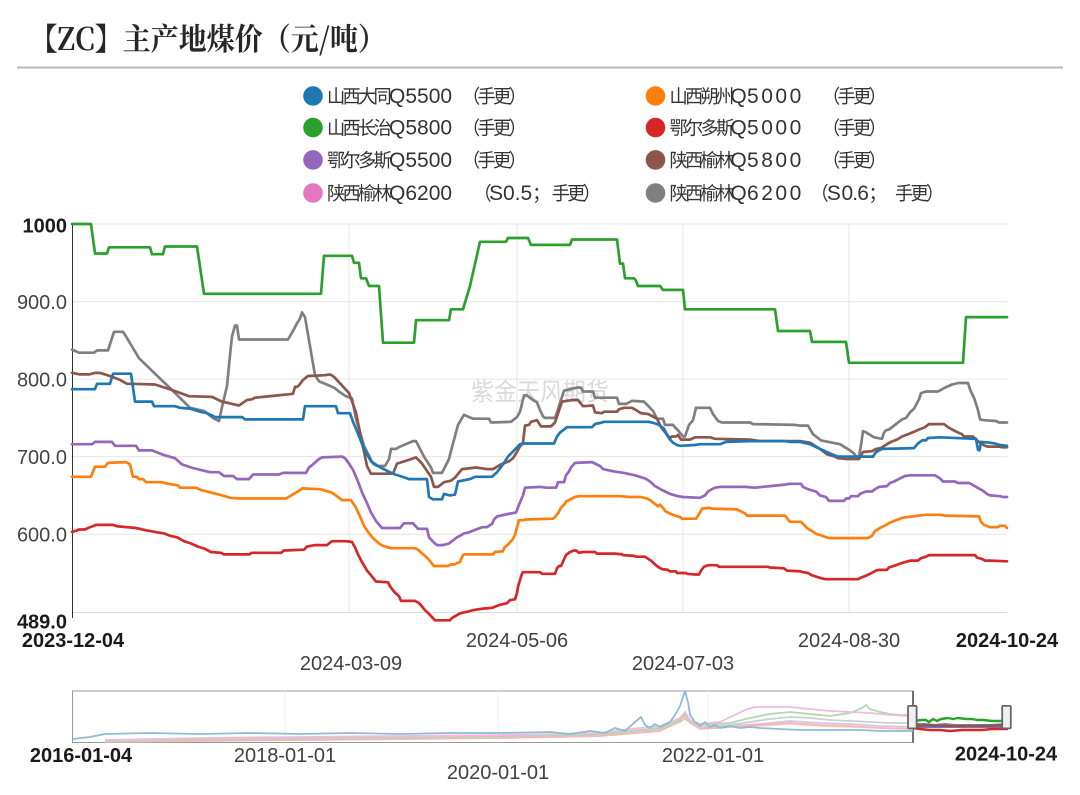  What do you see at coordinates (42, 380) in the screenshot?
I see `svg-text: 800.0` at bounding box center [42, 380].